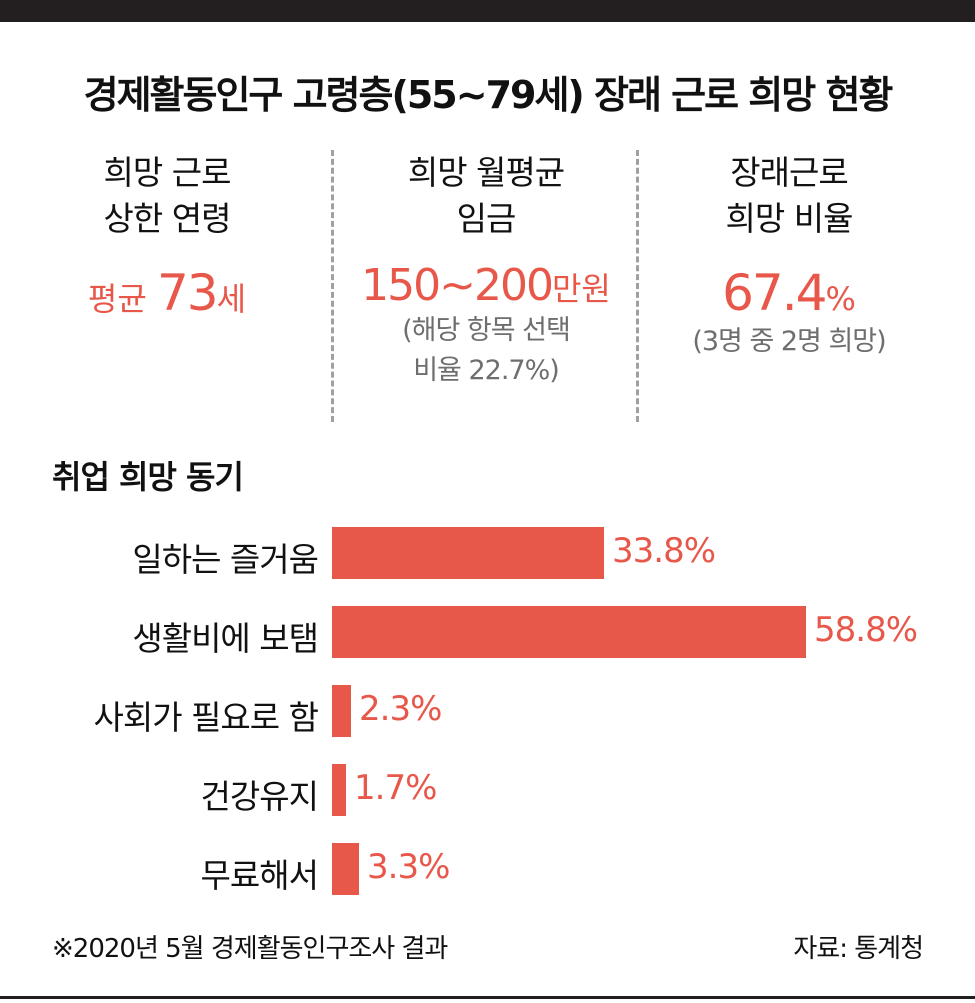 The width and height of the screenshot is (975, 1003). Describe the element at coordinates (231, 299) in the screenshot. I see `stat-value-unit: 세` at that location.